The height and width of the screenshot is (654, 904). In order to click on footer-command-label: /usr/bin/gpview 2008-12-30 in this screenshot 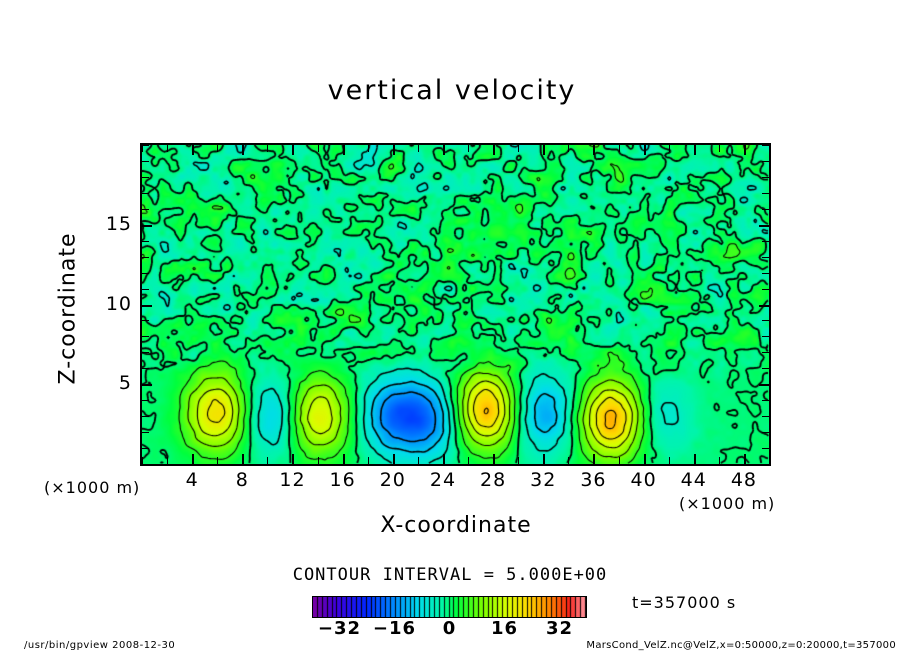, I will do `click(100, 645)`.